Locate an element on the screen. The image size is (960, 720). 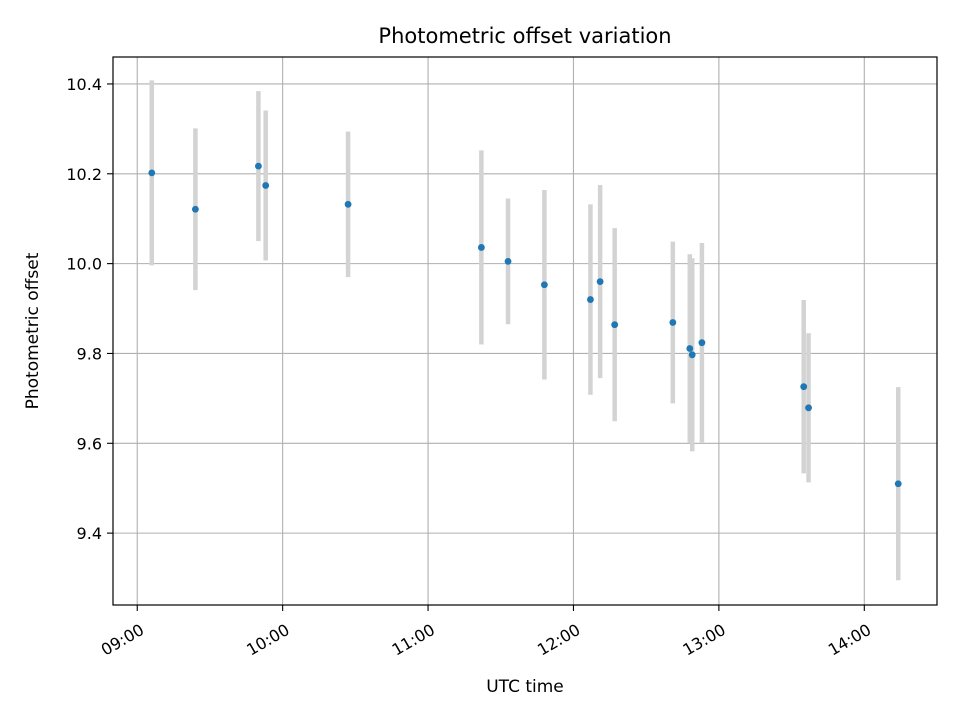
y-tick-label: 9.4 is located at coordinates (89, 533).